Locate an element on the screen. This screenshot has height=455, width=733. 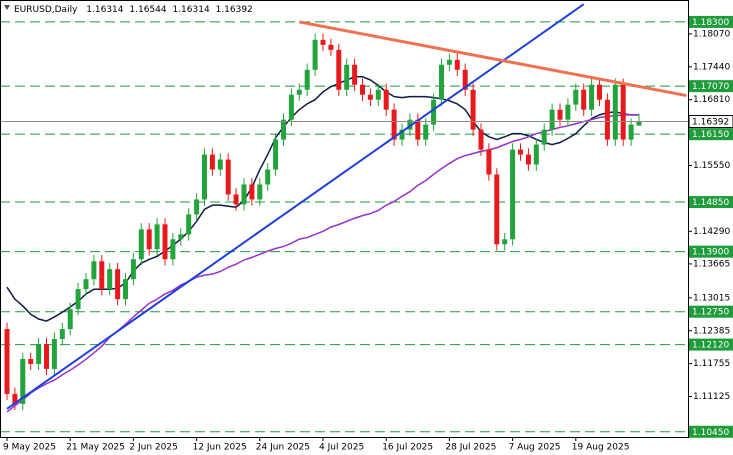
x-tick-label: 7 Aug 2025 is located at coordinates (535, 448).